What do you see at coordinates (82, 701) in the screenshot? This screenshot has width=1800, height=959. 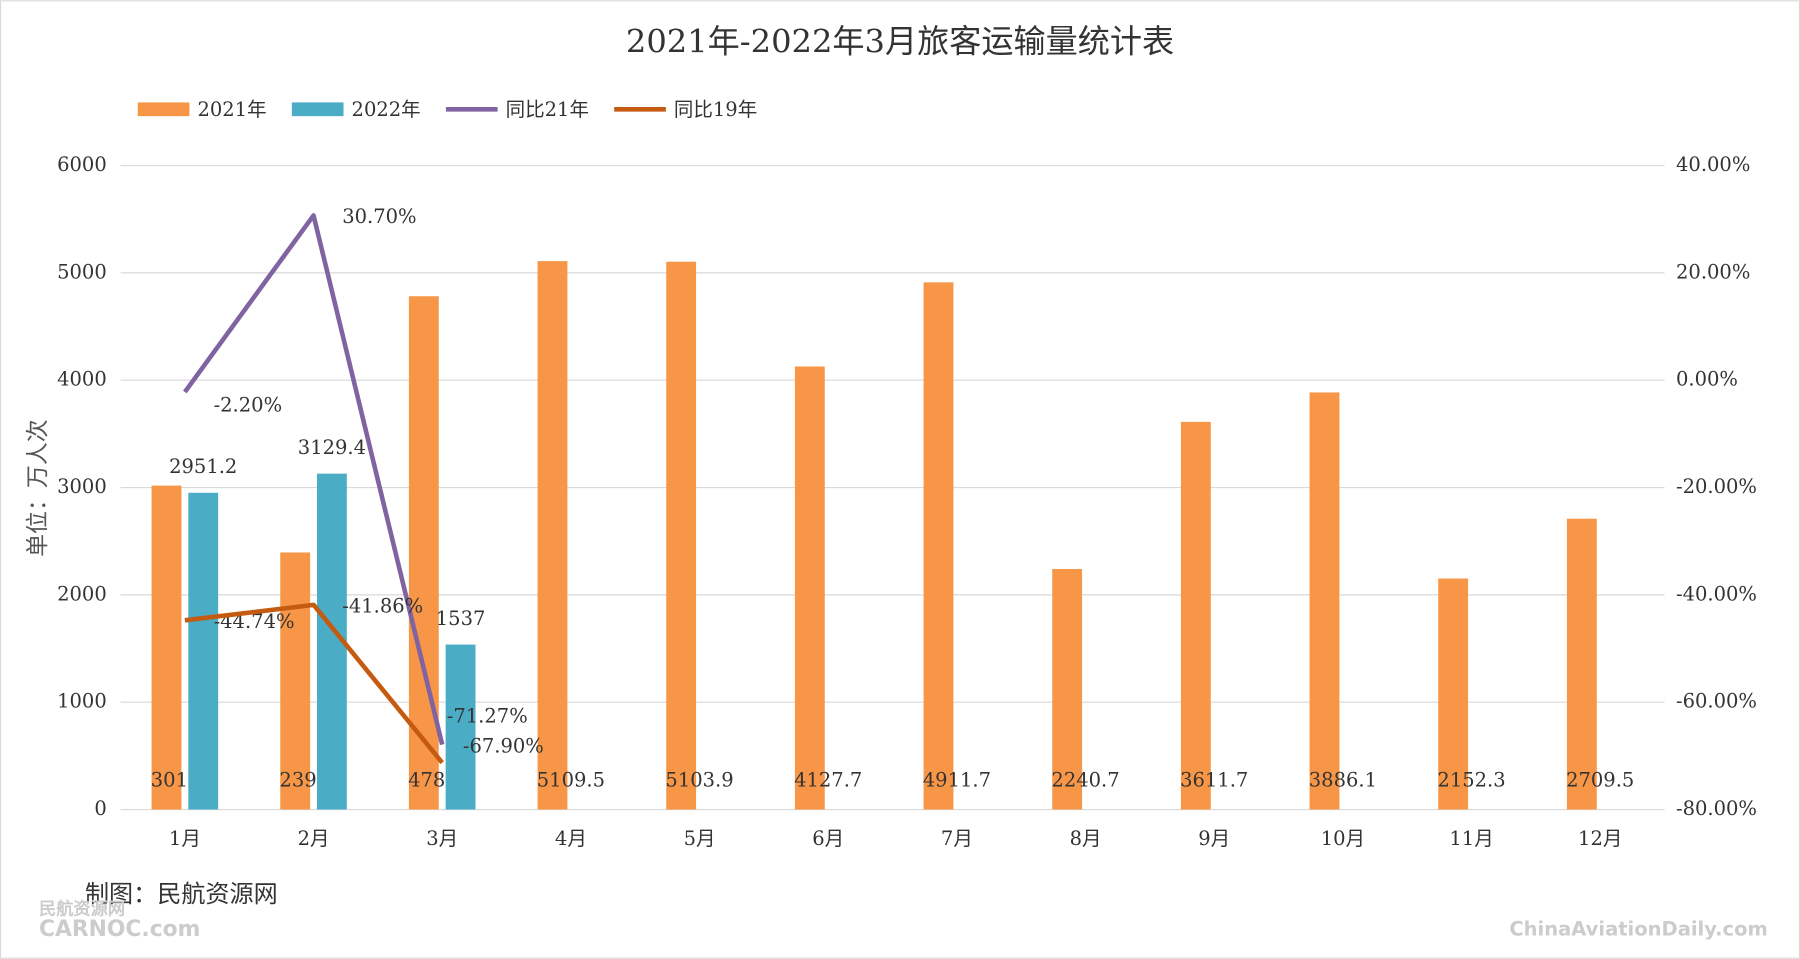 I see `y-tick-label: 1000` at bounding box center [82, 701].